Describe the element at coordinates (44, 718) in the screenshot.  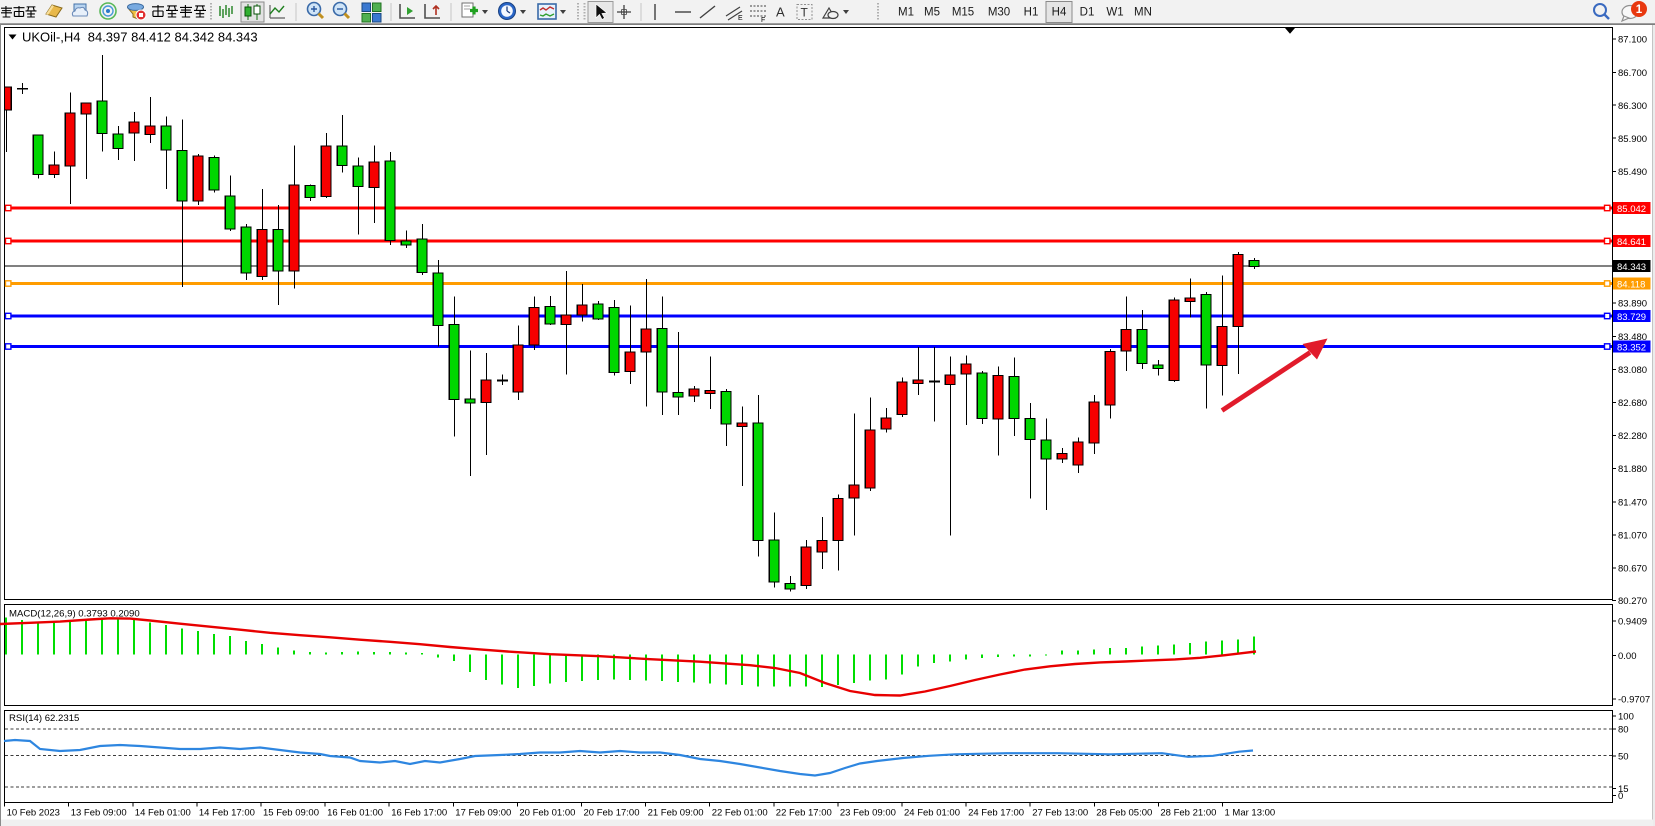
I see `svg-text: RSI(14) 62.2315` at that location.